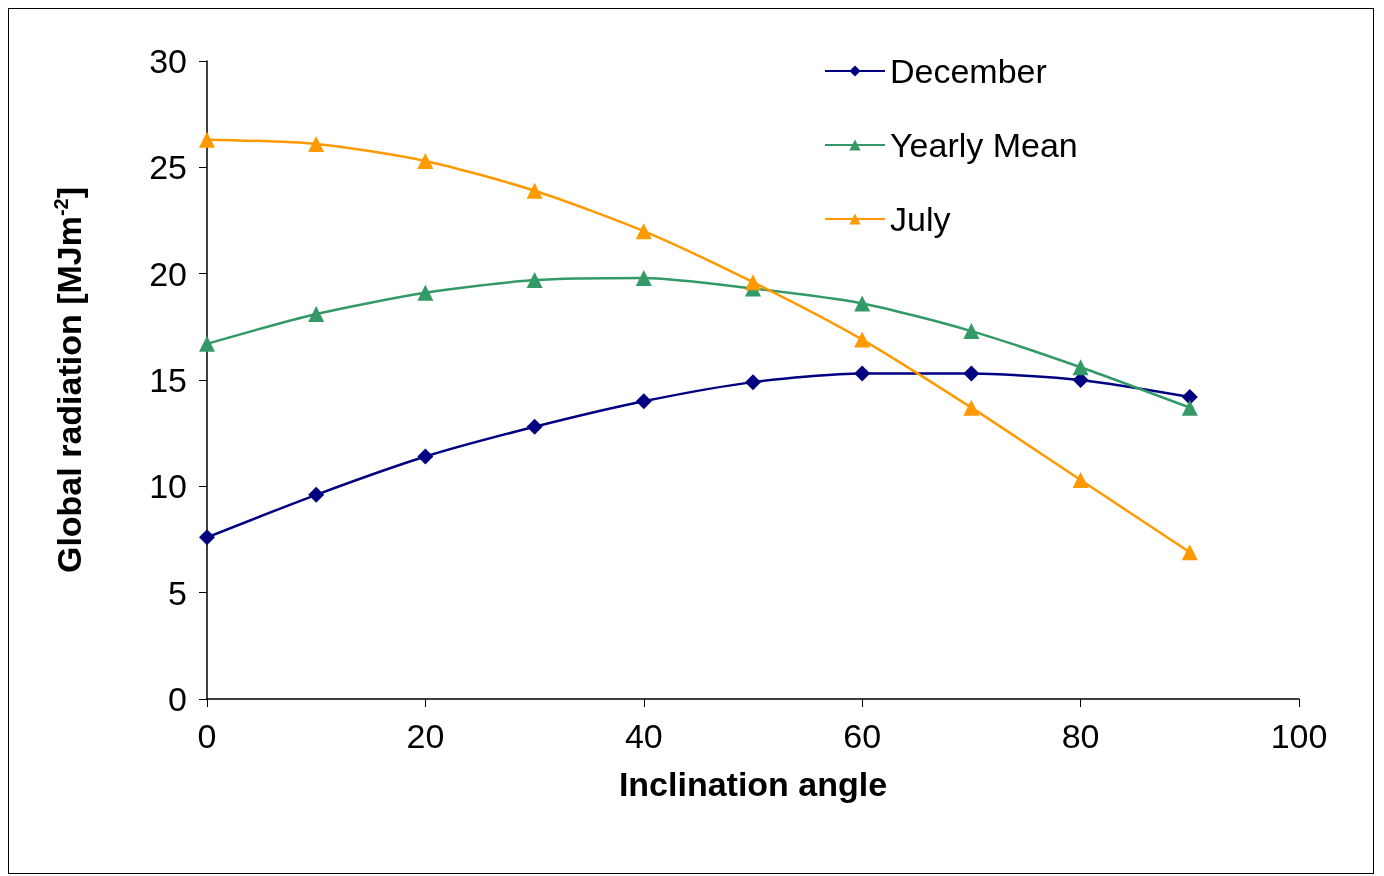  I want to click on y-tick-label: 30, so click(168, 61).